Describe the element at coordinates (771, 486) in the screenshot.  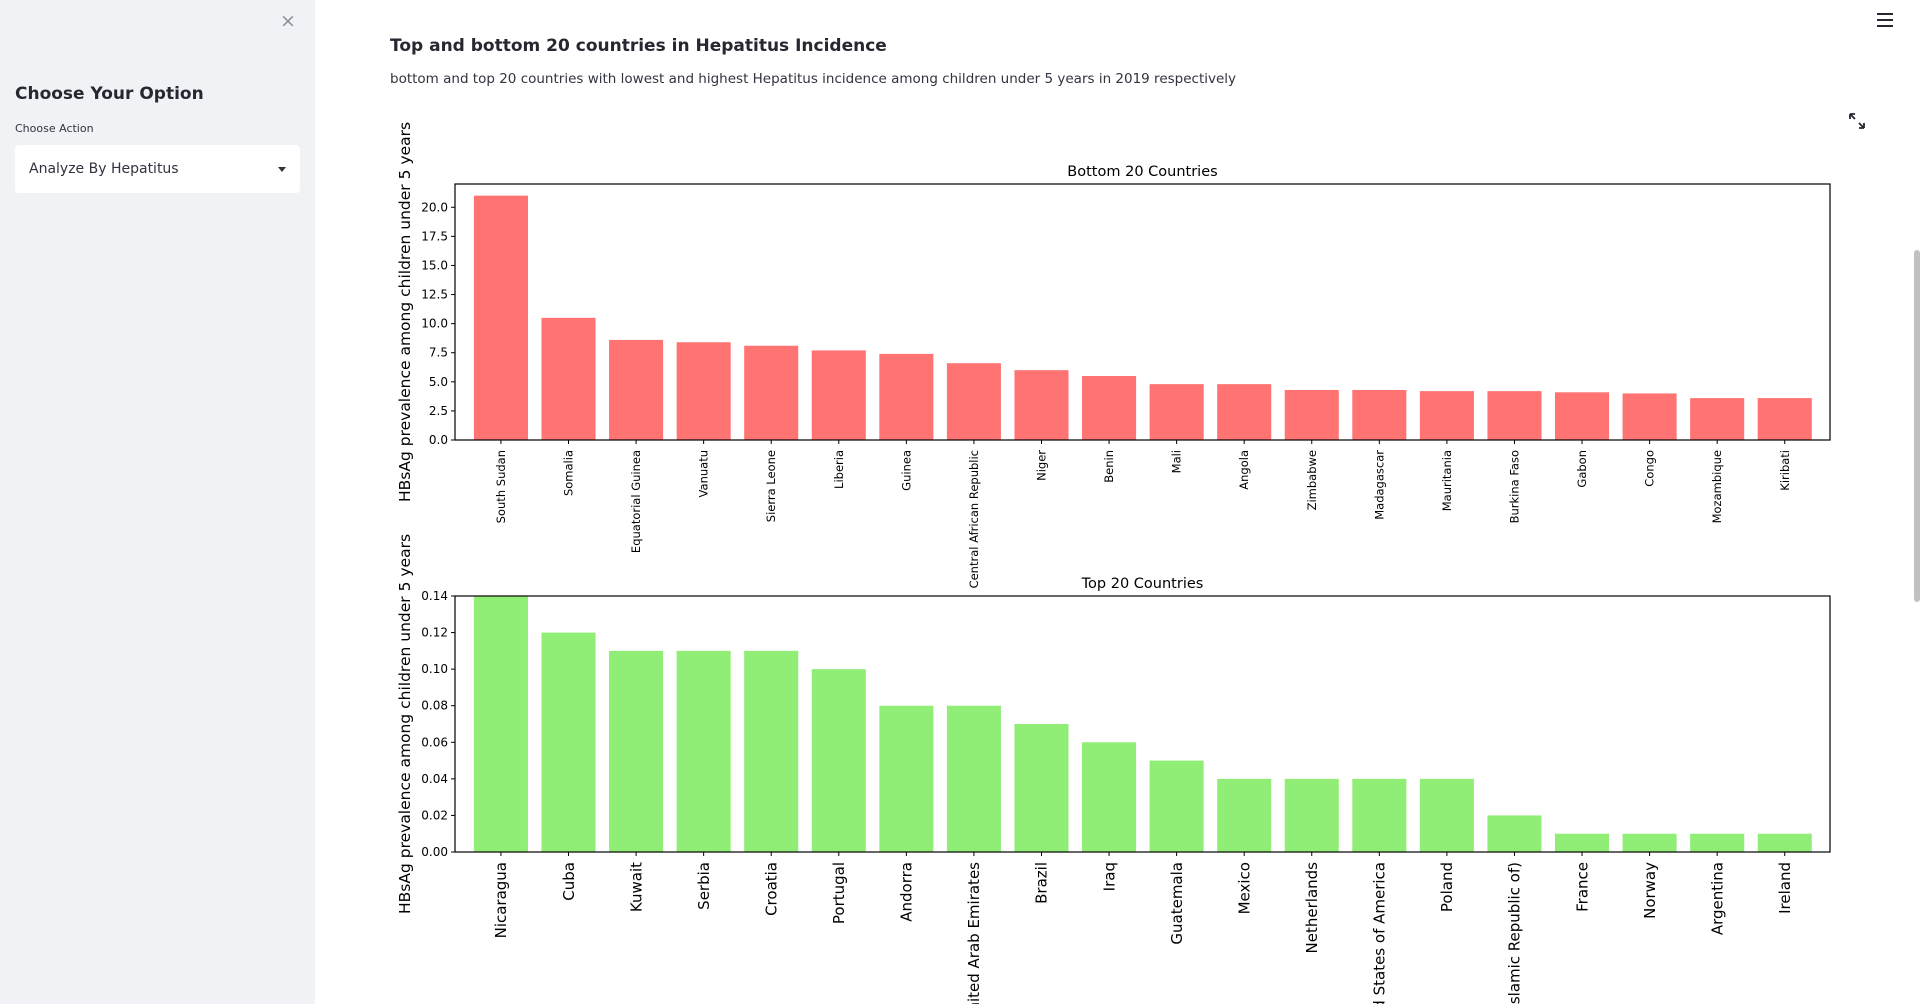
I see `x-tick-label: Sierra Leone` at that location.